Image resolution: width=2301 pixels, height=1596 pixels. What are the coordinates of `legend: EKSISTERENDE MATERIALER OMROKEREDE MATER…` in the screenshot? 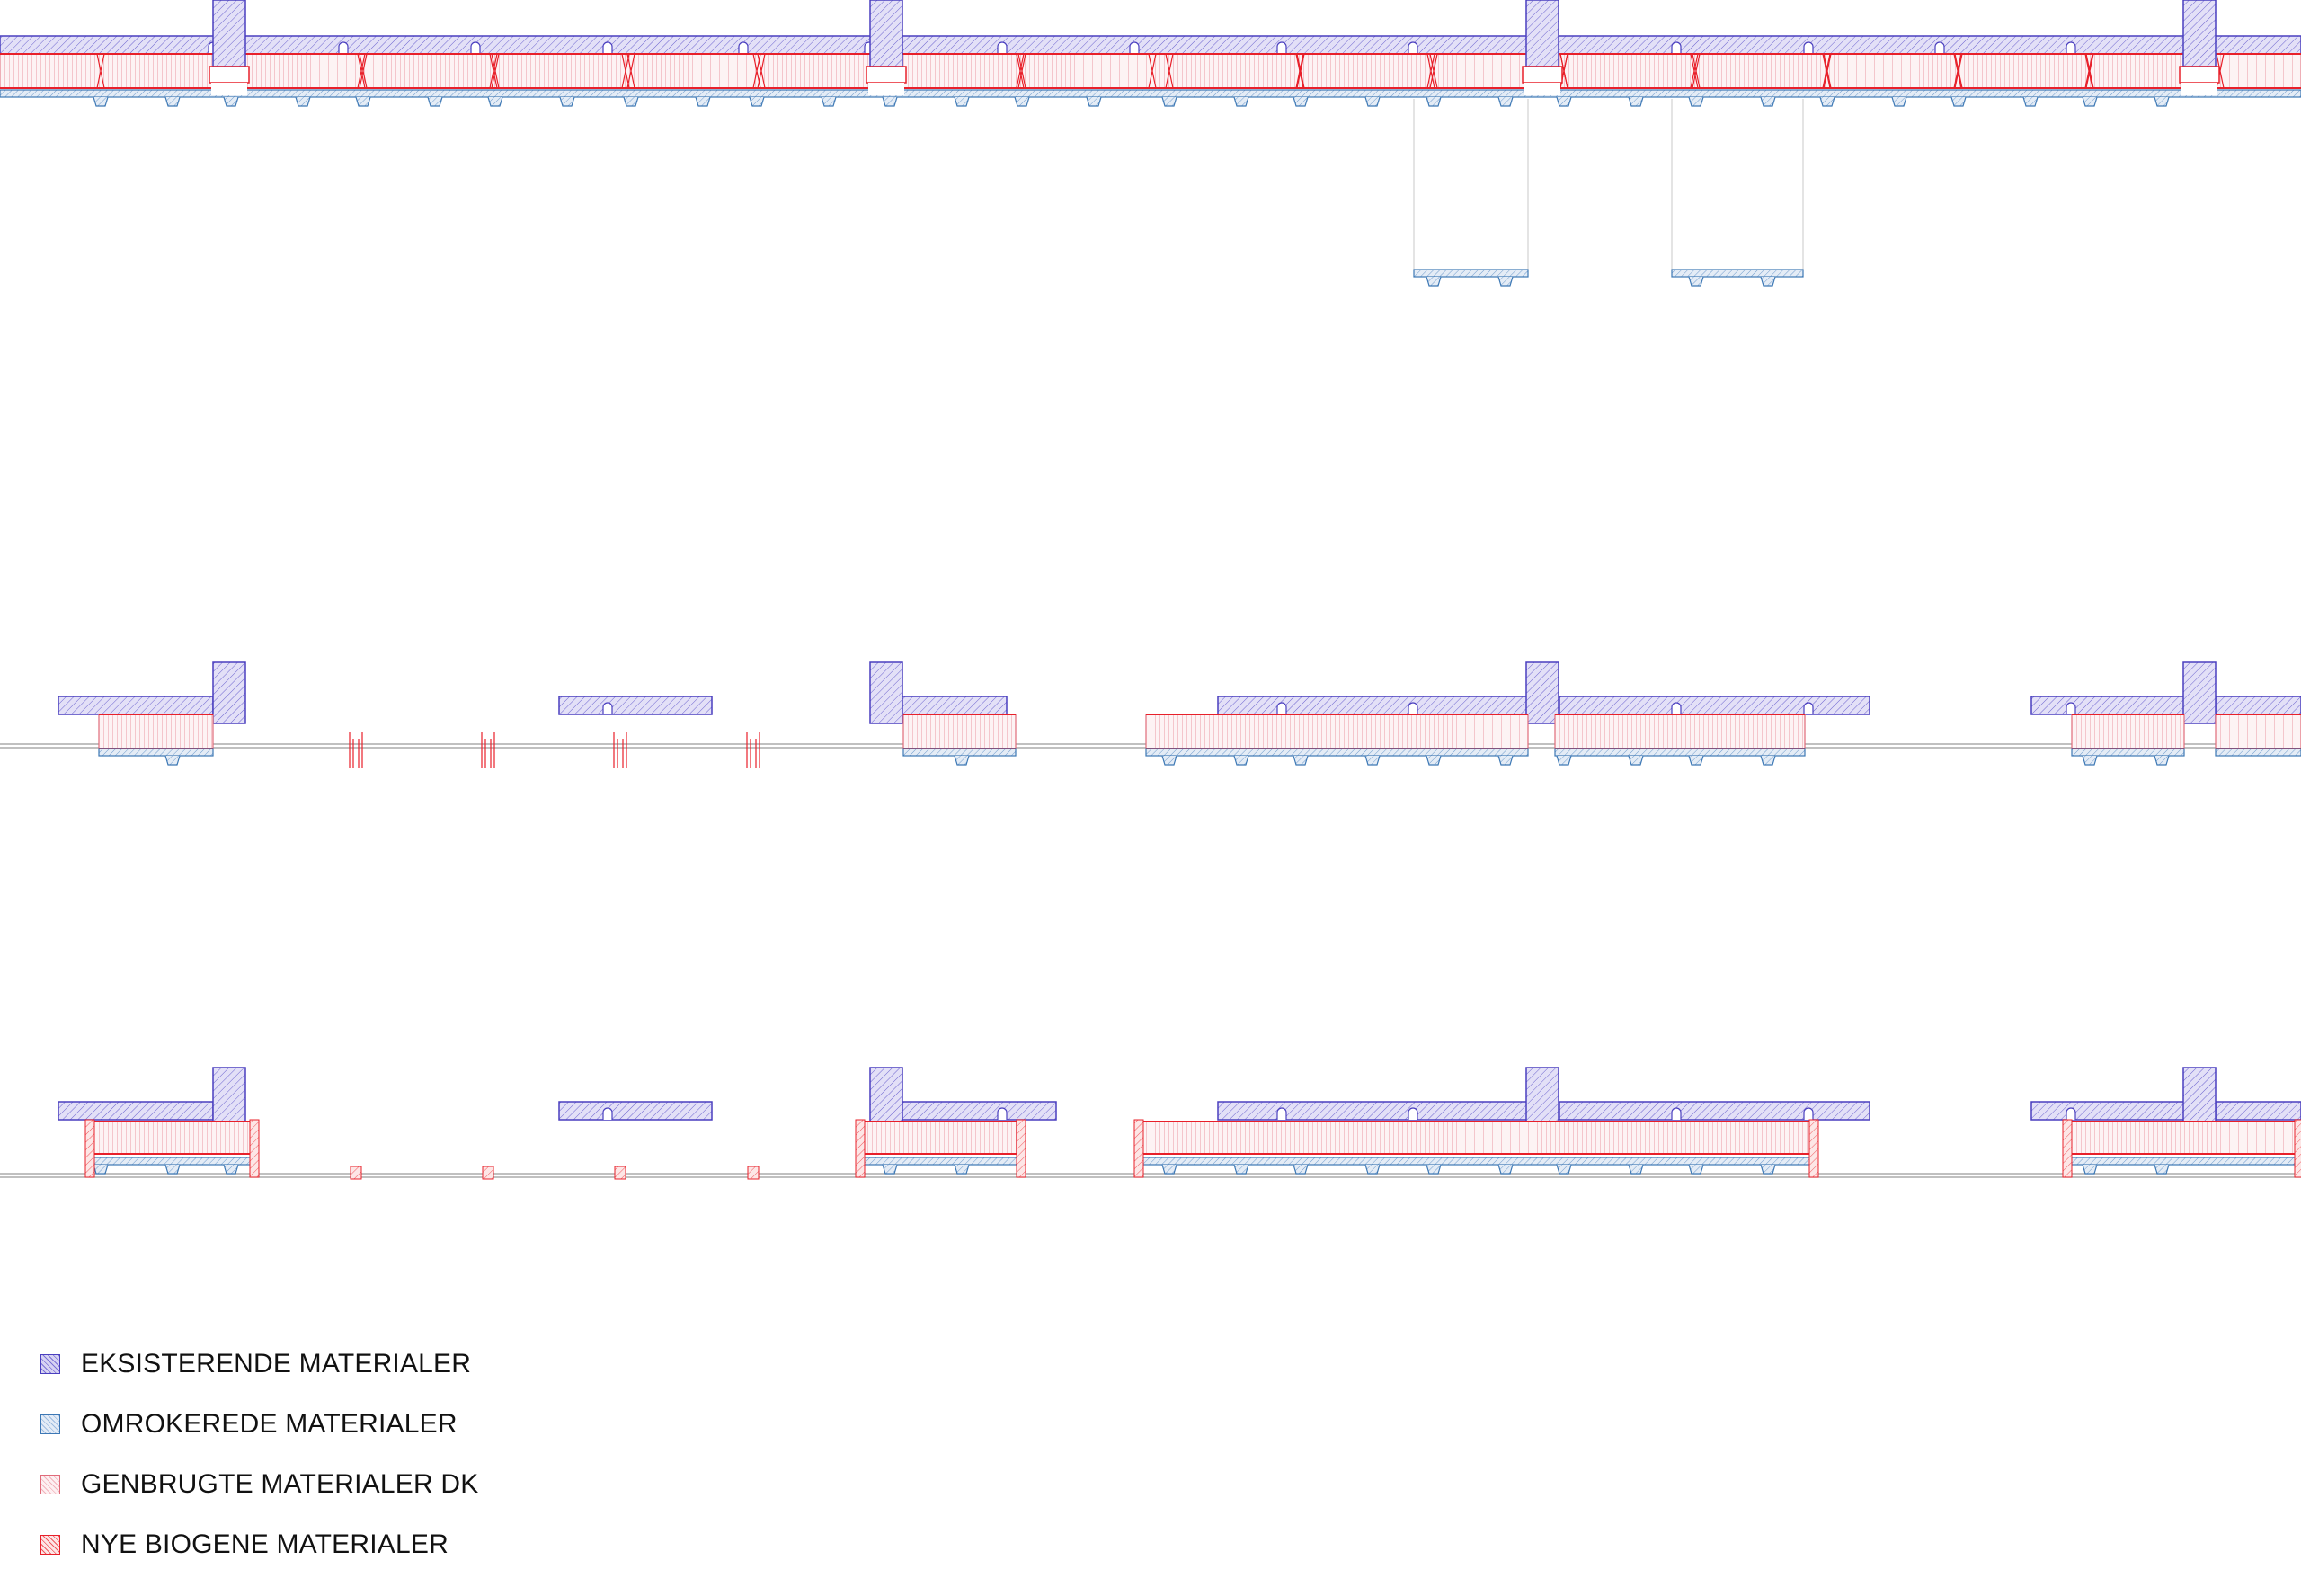 It's located at (259, 1454).